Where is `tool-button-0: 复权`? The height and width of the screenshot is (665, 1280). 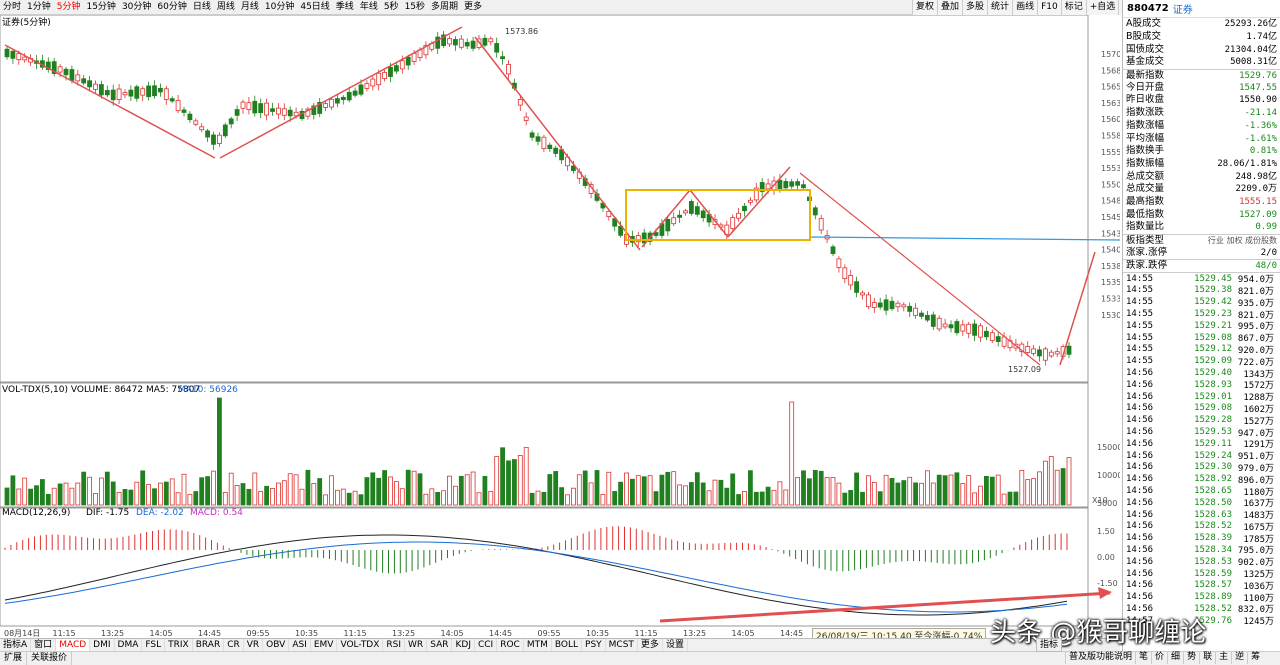 tool-button-0: 复权 is located at coordinates (925, 7).